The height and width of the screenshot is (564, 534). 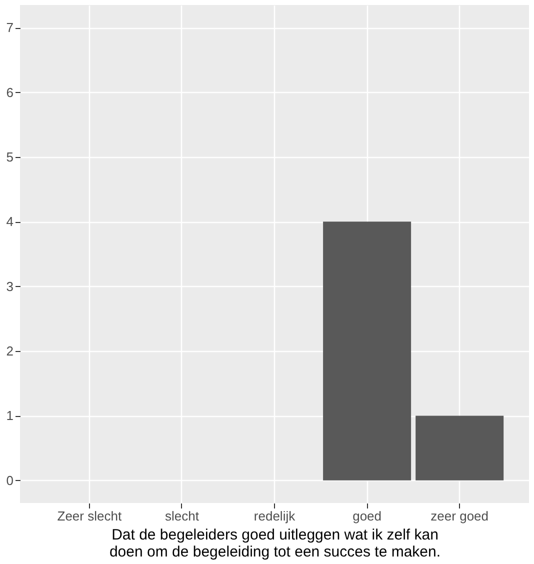 I want to click on y-tick-label: 0, so click(x=10, y=480).